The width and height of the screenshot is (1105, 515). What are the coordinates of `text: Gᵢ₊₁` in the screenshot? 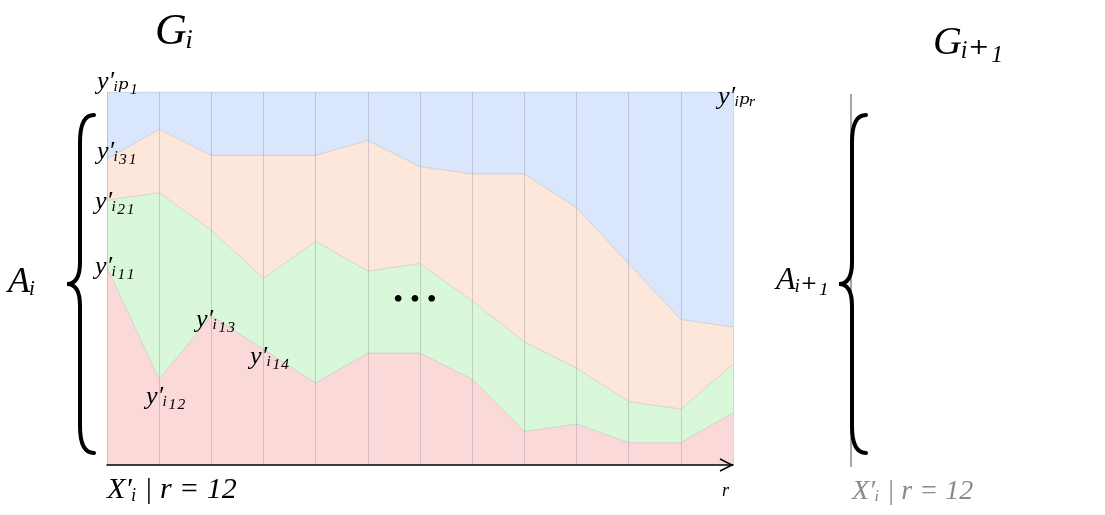 It's located at (968, 40).